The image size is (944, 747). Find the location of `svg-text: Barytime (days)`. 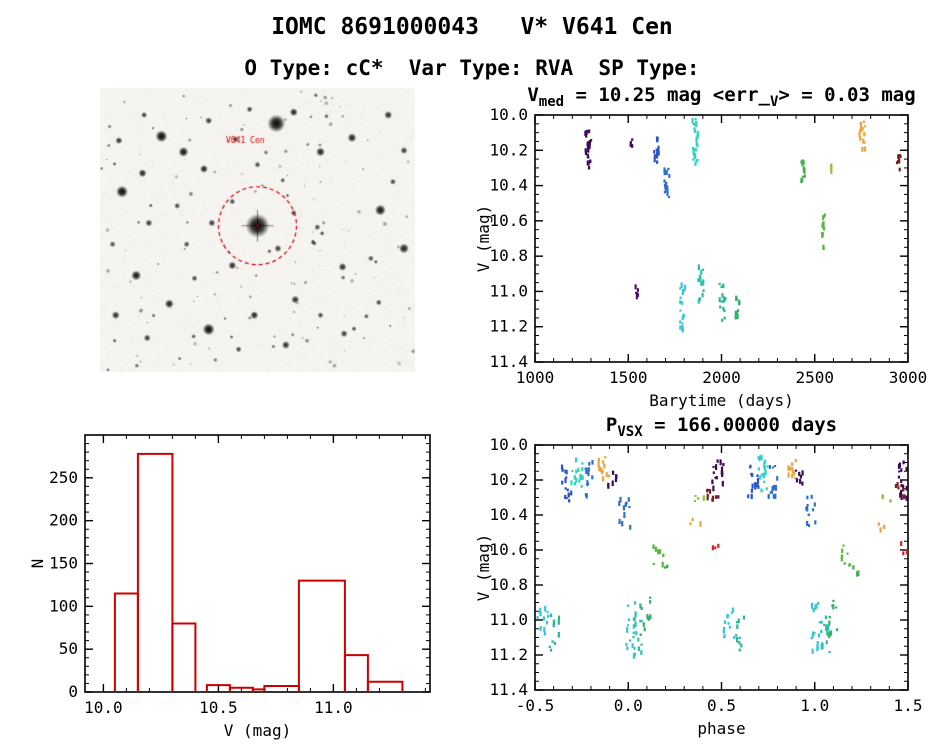

svg-text: Barytime (days) is located at coordinates (721, 400).